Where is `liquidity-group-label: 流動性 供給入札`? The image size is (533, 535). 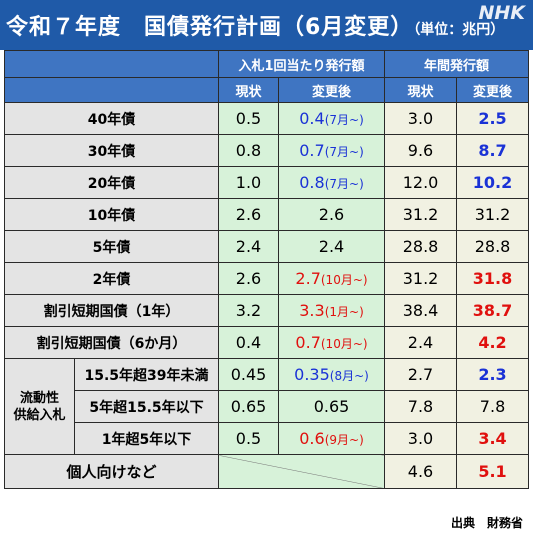 liquidity-group-label: 流動性 供給入札 is located at coordinates (39, 406).